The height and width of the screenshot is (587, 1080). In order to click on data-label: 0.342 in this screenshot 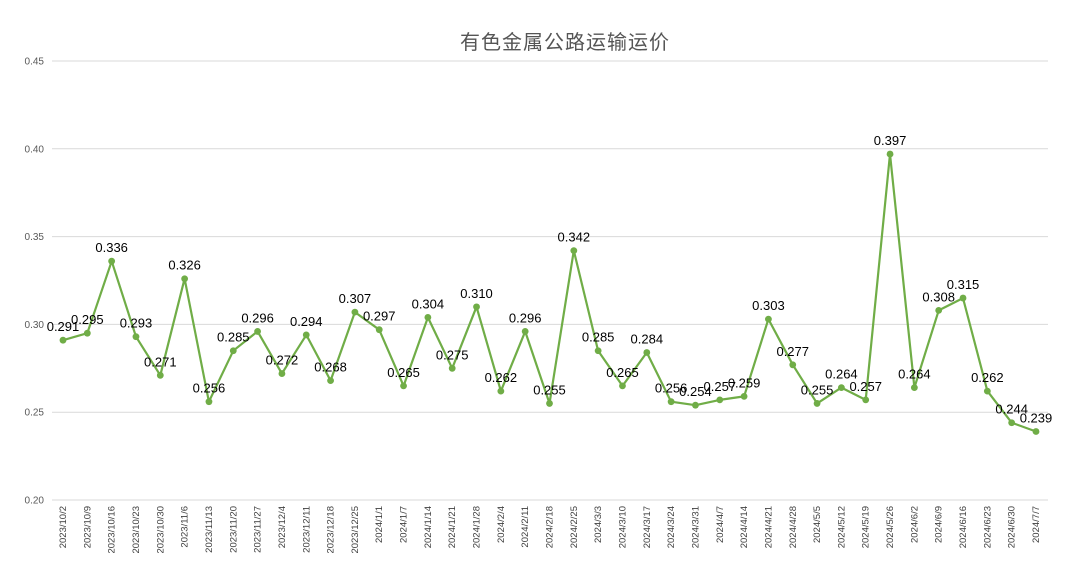, I will do `click(574, 237)`.